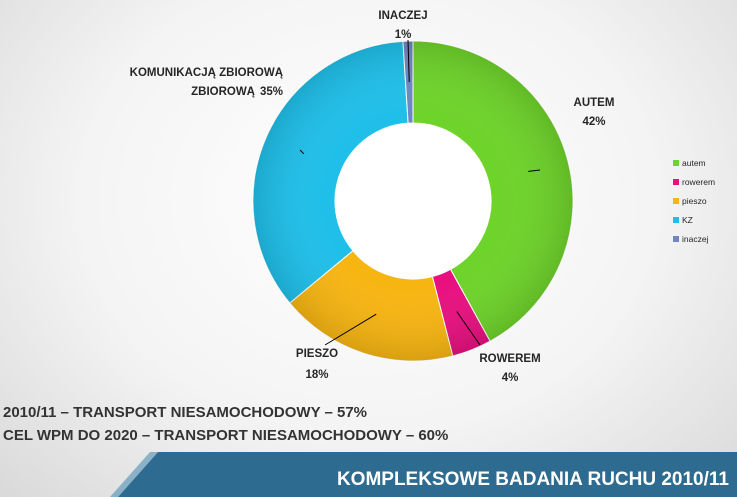 The height and width of the screenshot is (497, 737). I want to click on slice-label-kz-name: KOMUNIKACJĄ ZBIOROWĄ, so click(206, 73).